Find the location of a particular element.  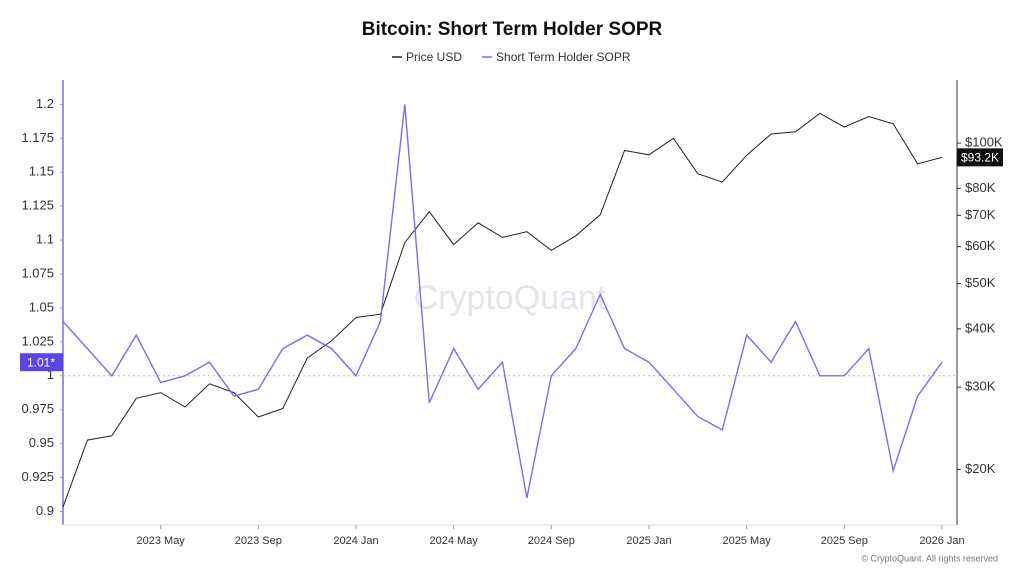

y-tick-label: 1.15 is located at coordinates (41, 171).